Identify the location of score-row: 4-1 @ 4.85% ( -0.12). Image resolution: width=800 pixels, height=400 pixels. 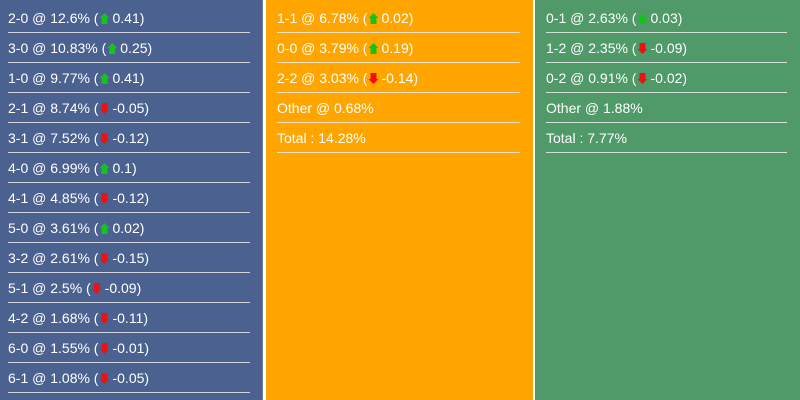
(129, 198).